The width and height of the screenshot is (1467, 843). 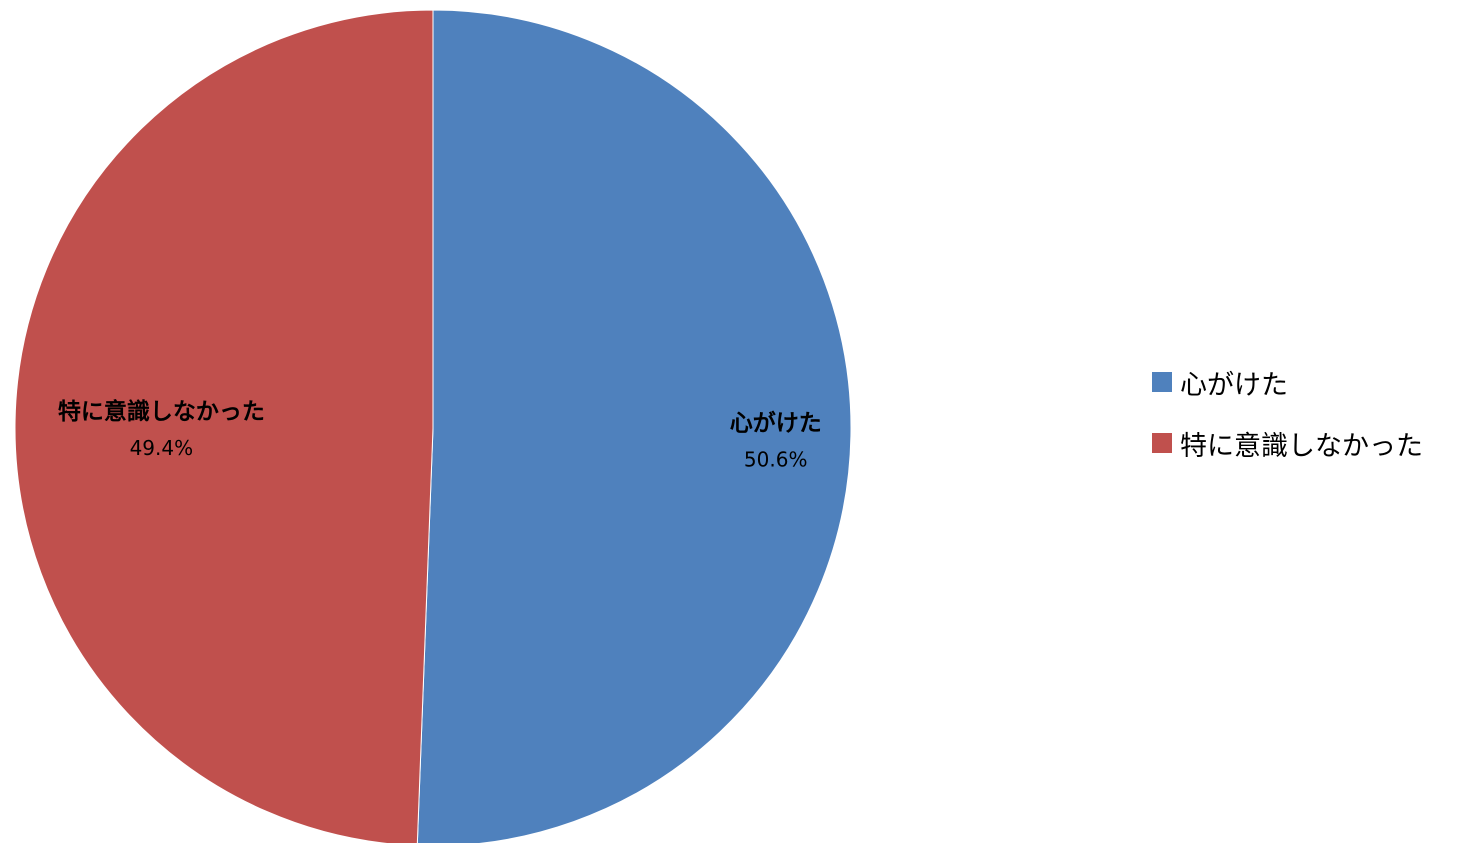 What do you see at coordinates (161, 411) in the screenshot?
I see `data-label-name-tokuni-ishiki-shinakatta: 特に意識しなかった` at bounding box center [161, 411].